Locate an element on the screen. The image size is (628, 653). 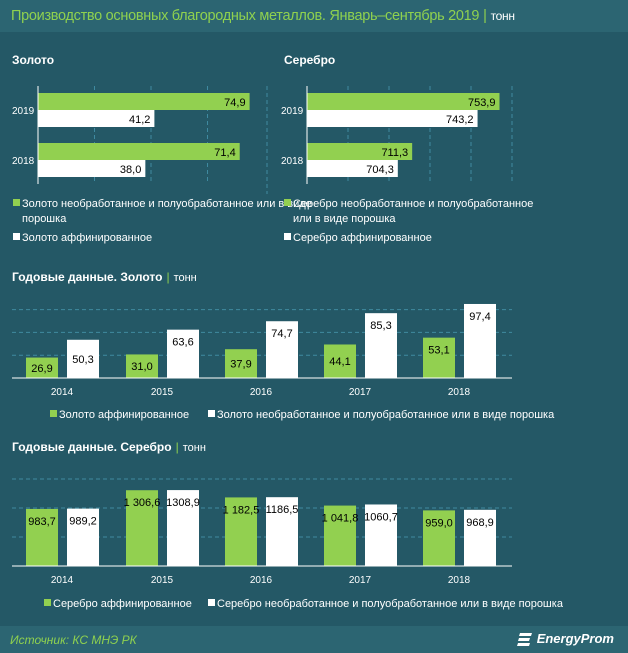
gold-annual-year-label: 2016 is located at coordinates (261, 392).